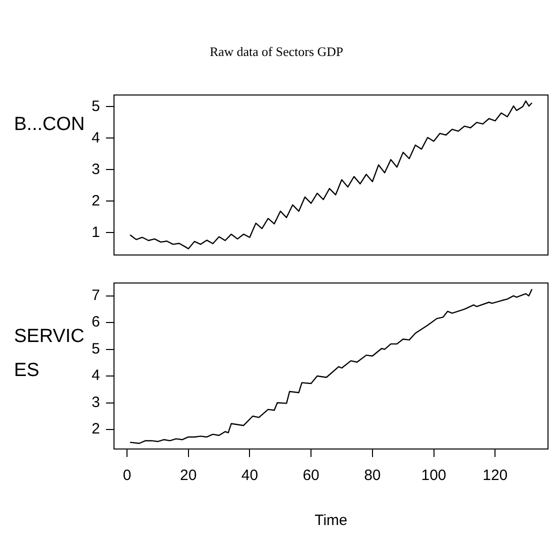  What do you see at coordinates (96, 232) in the screenshot?
I see `y-tick-label: 1` at bounding box center [96, 232].